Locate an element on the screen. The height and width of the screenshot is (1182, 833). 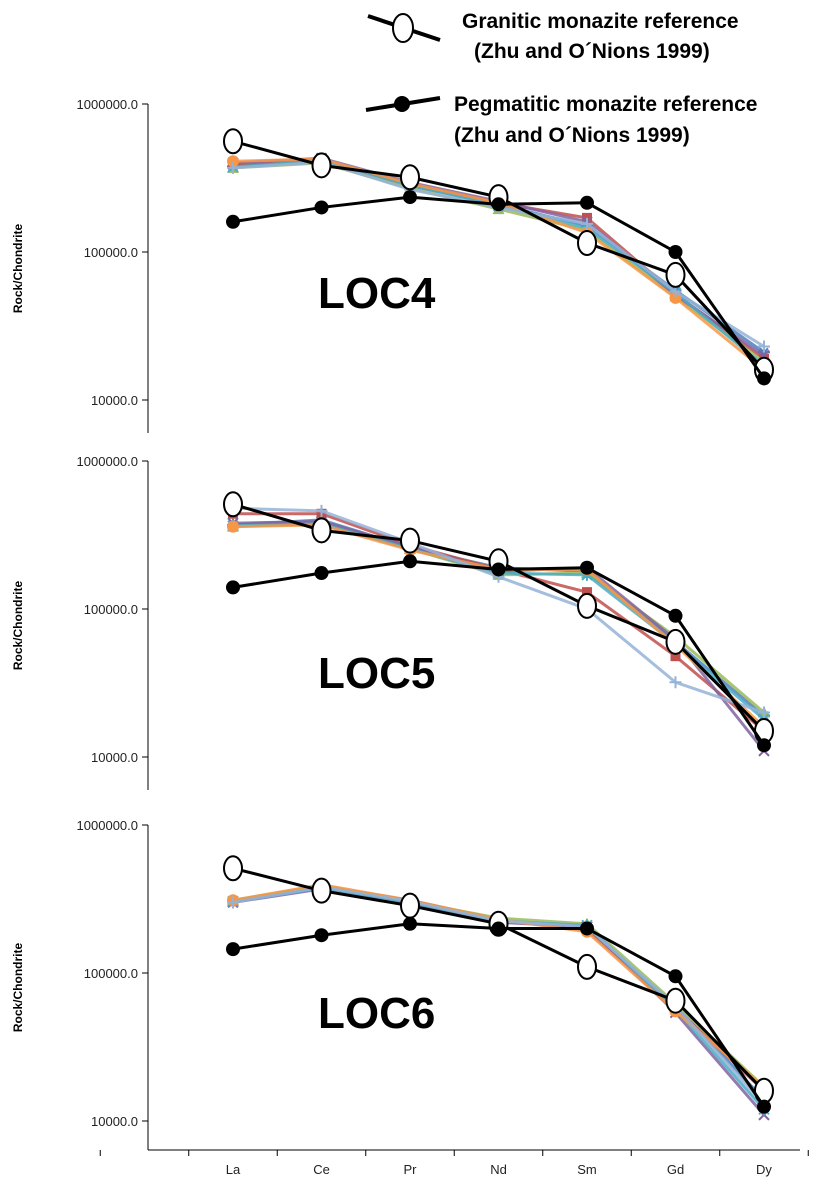
x-tick-label: Pr is located at coordinates (411, 1169).